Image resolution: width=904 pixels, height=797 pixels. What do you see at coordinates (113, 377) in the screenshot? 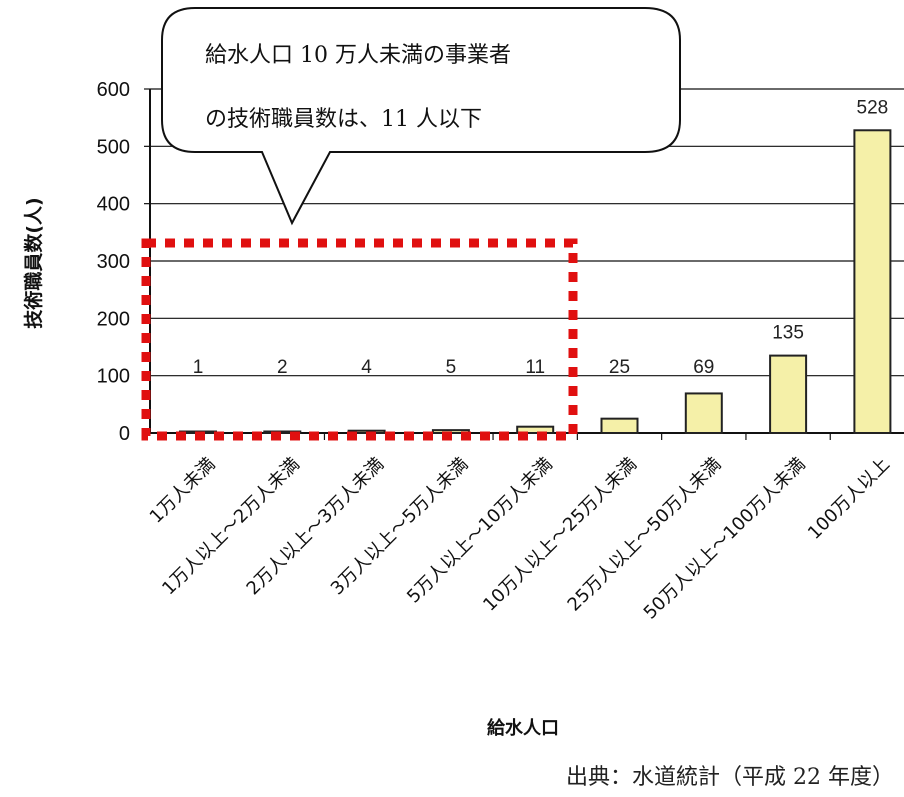
I see `y-tick-label: 100` at bounding box center [113, 377].